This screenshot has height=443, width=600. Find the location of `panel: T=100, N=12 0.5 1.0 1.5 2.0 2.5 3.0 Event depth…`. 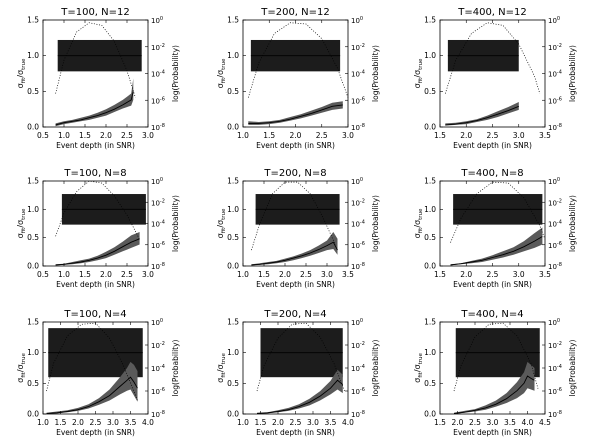

panel: T=100, N=12 0.5 1.0 1.5 2.0 2.5 3.0 Event depth… is located at coordinates (98, 78).